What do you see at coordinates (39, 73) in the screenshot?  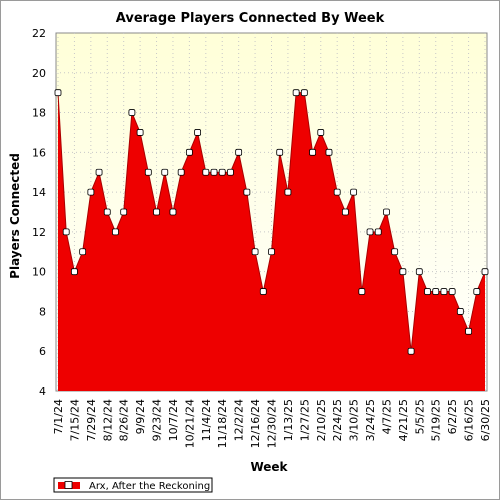 I see `y-tick-label: 20` at bounding box center [39, 73].